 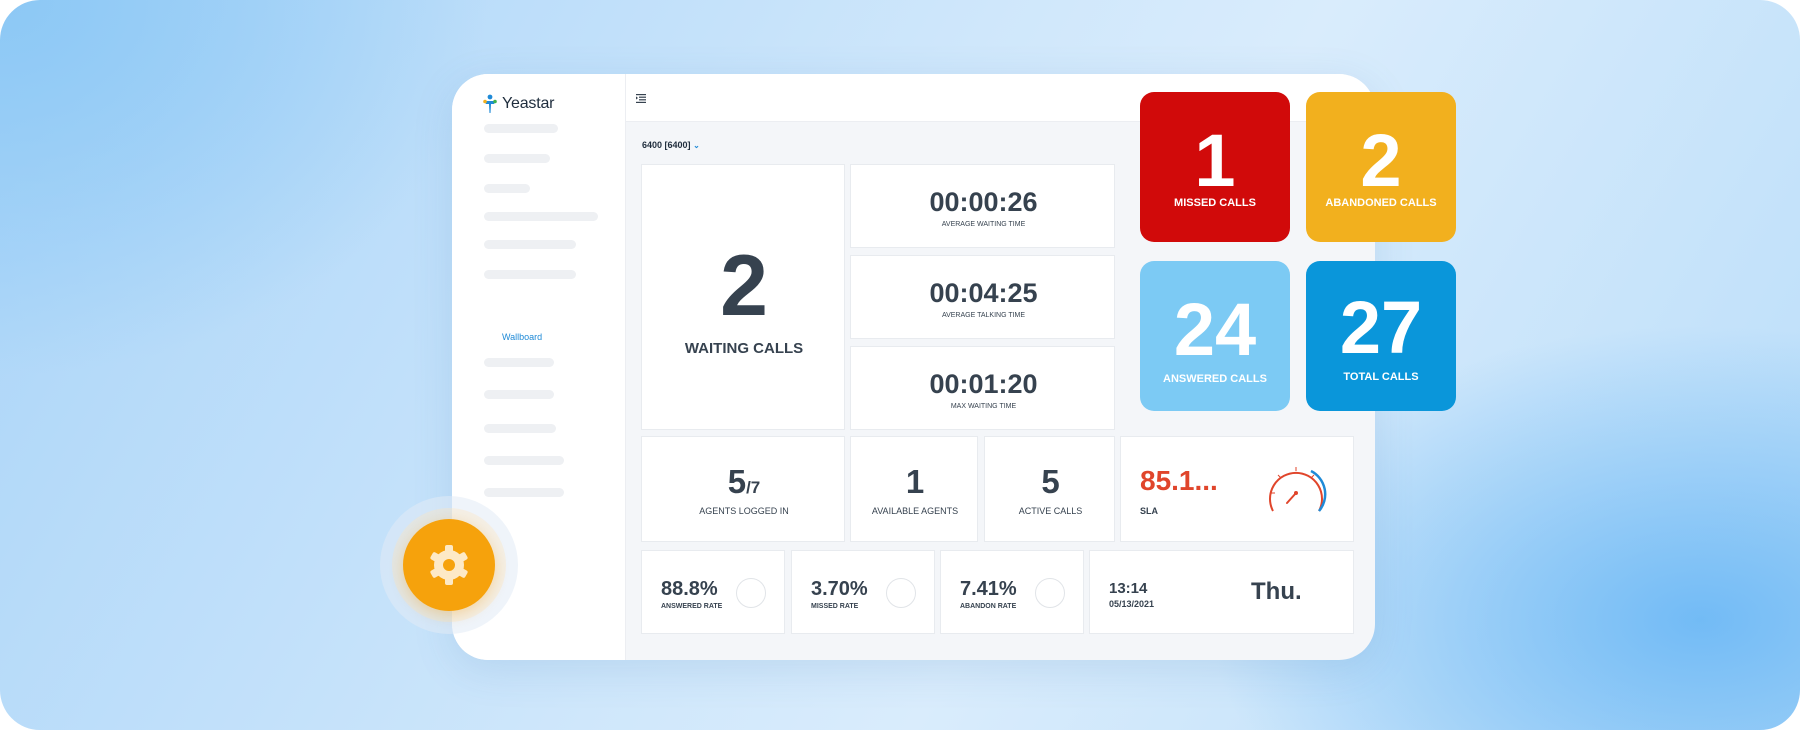 I want to click on agents-logged-in-card: 5/7 AGENTS LOGGED IN, so click(x=743, y=489).